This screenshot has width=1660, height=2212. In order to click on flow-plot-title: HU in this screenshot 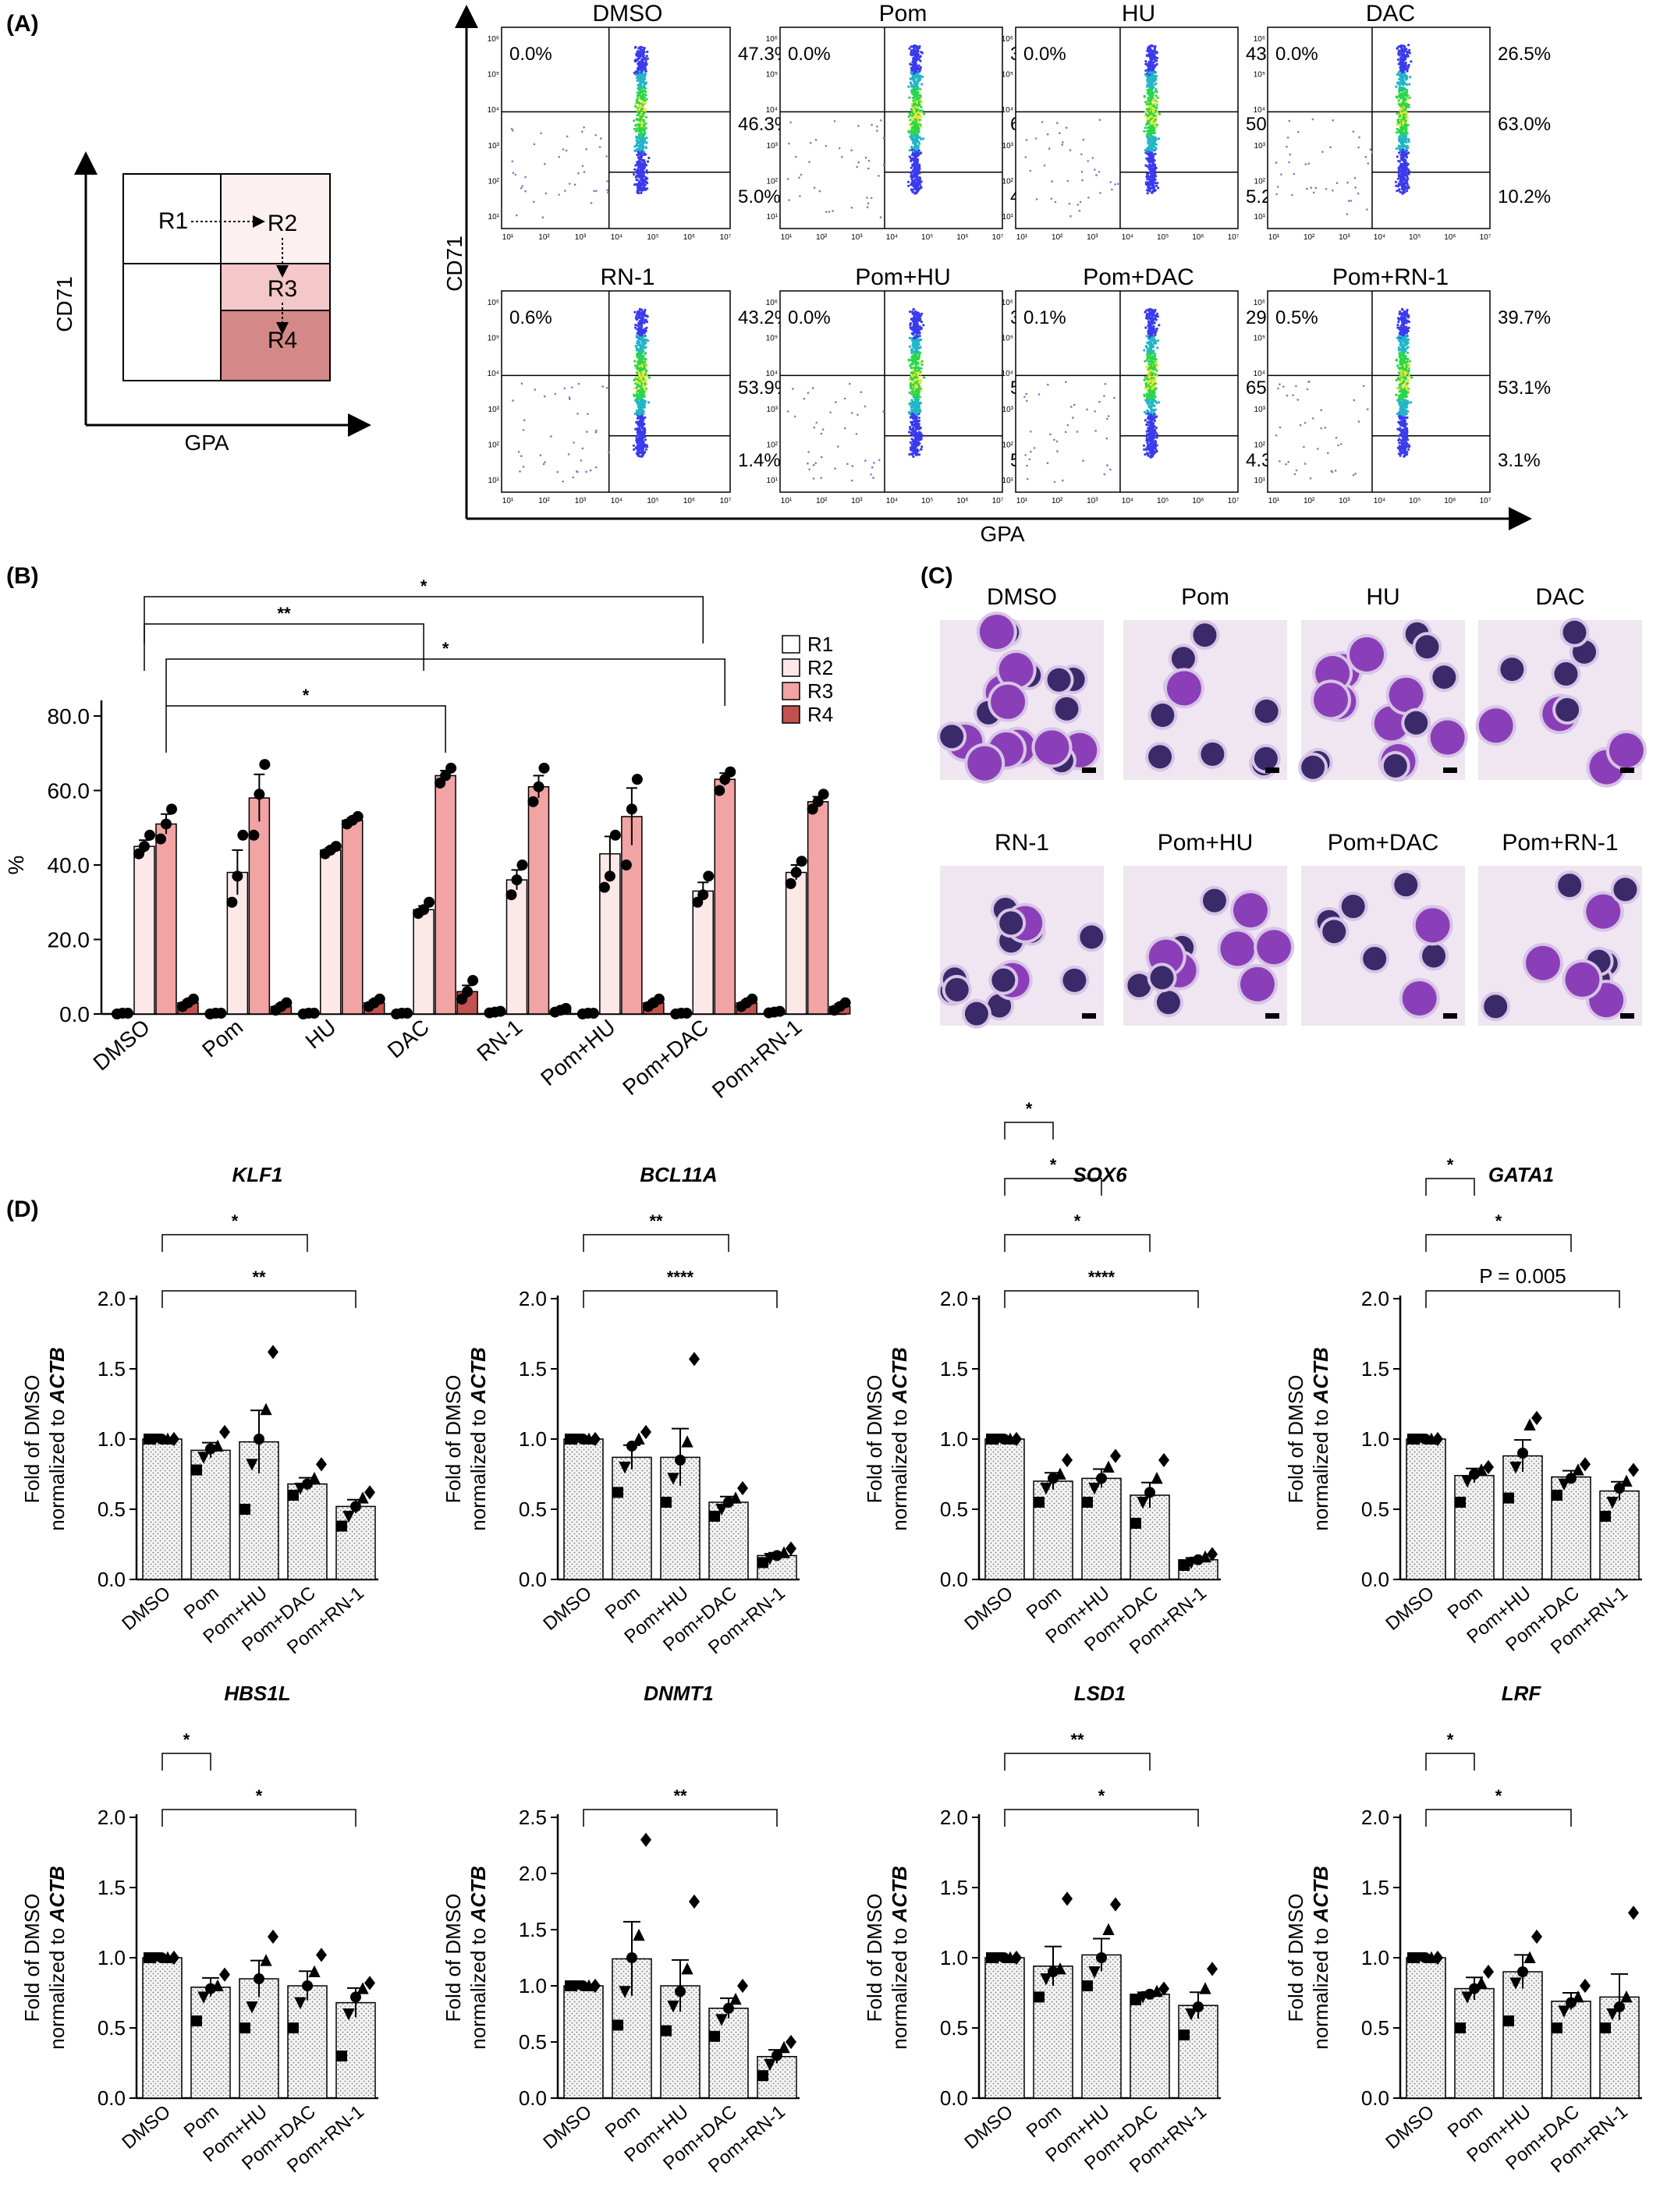, I will do `click(1138, 14)`.